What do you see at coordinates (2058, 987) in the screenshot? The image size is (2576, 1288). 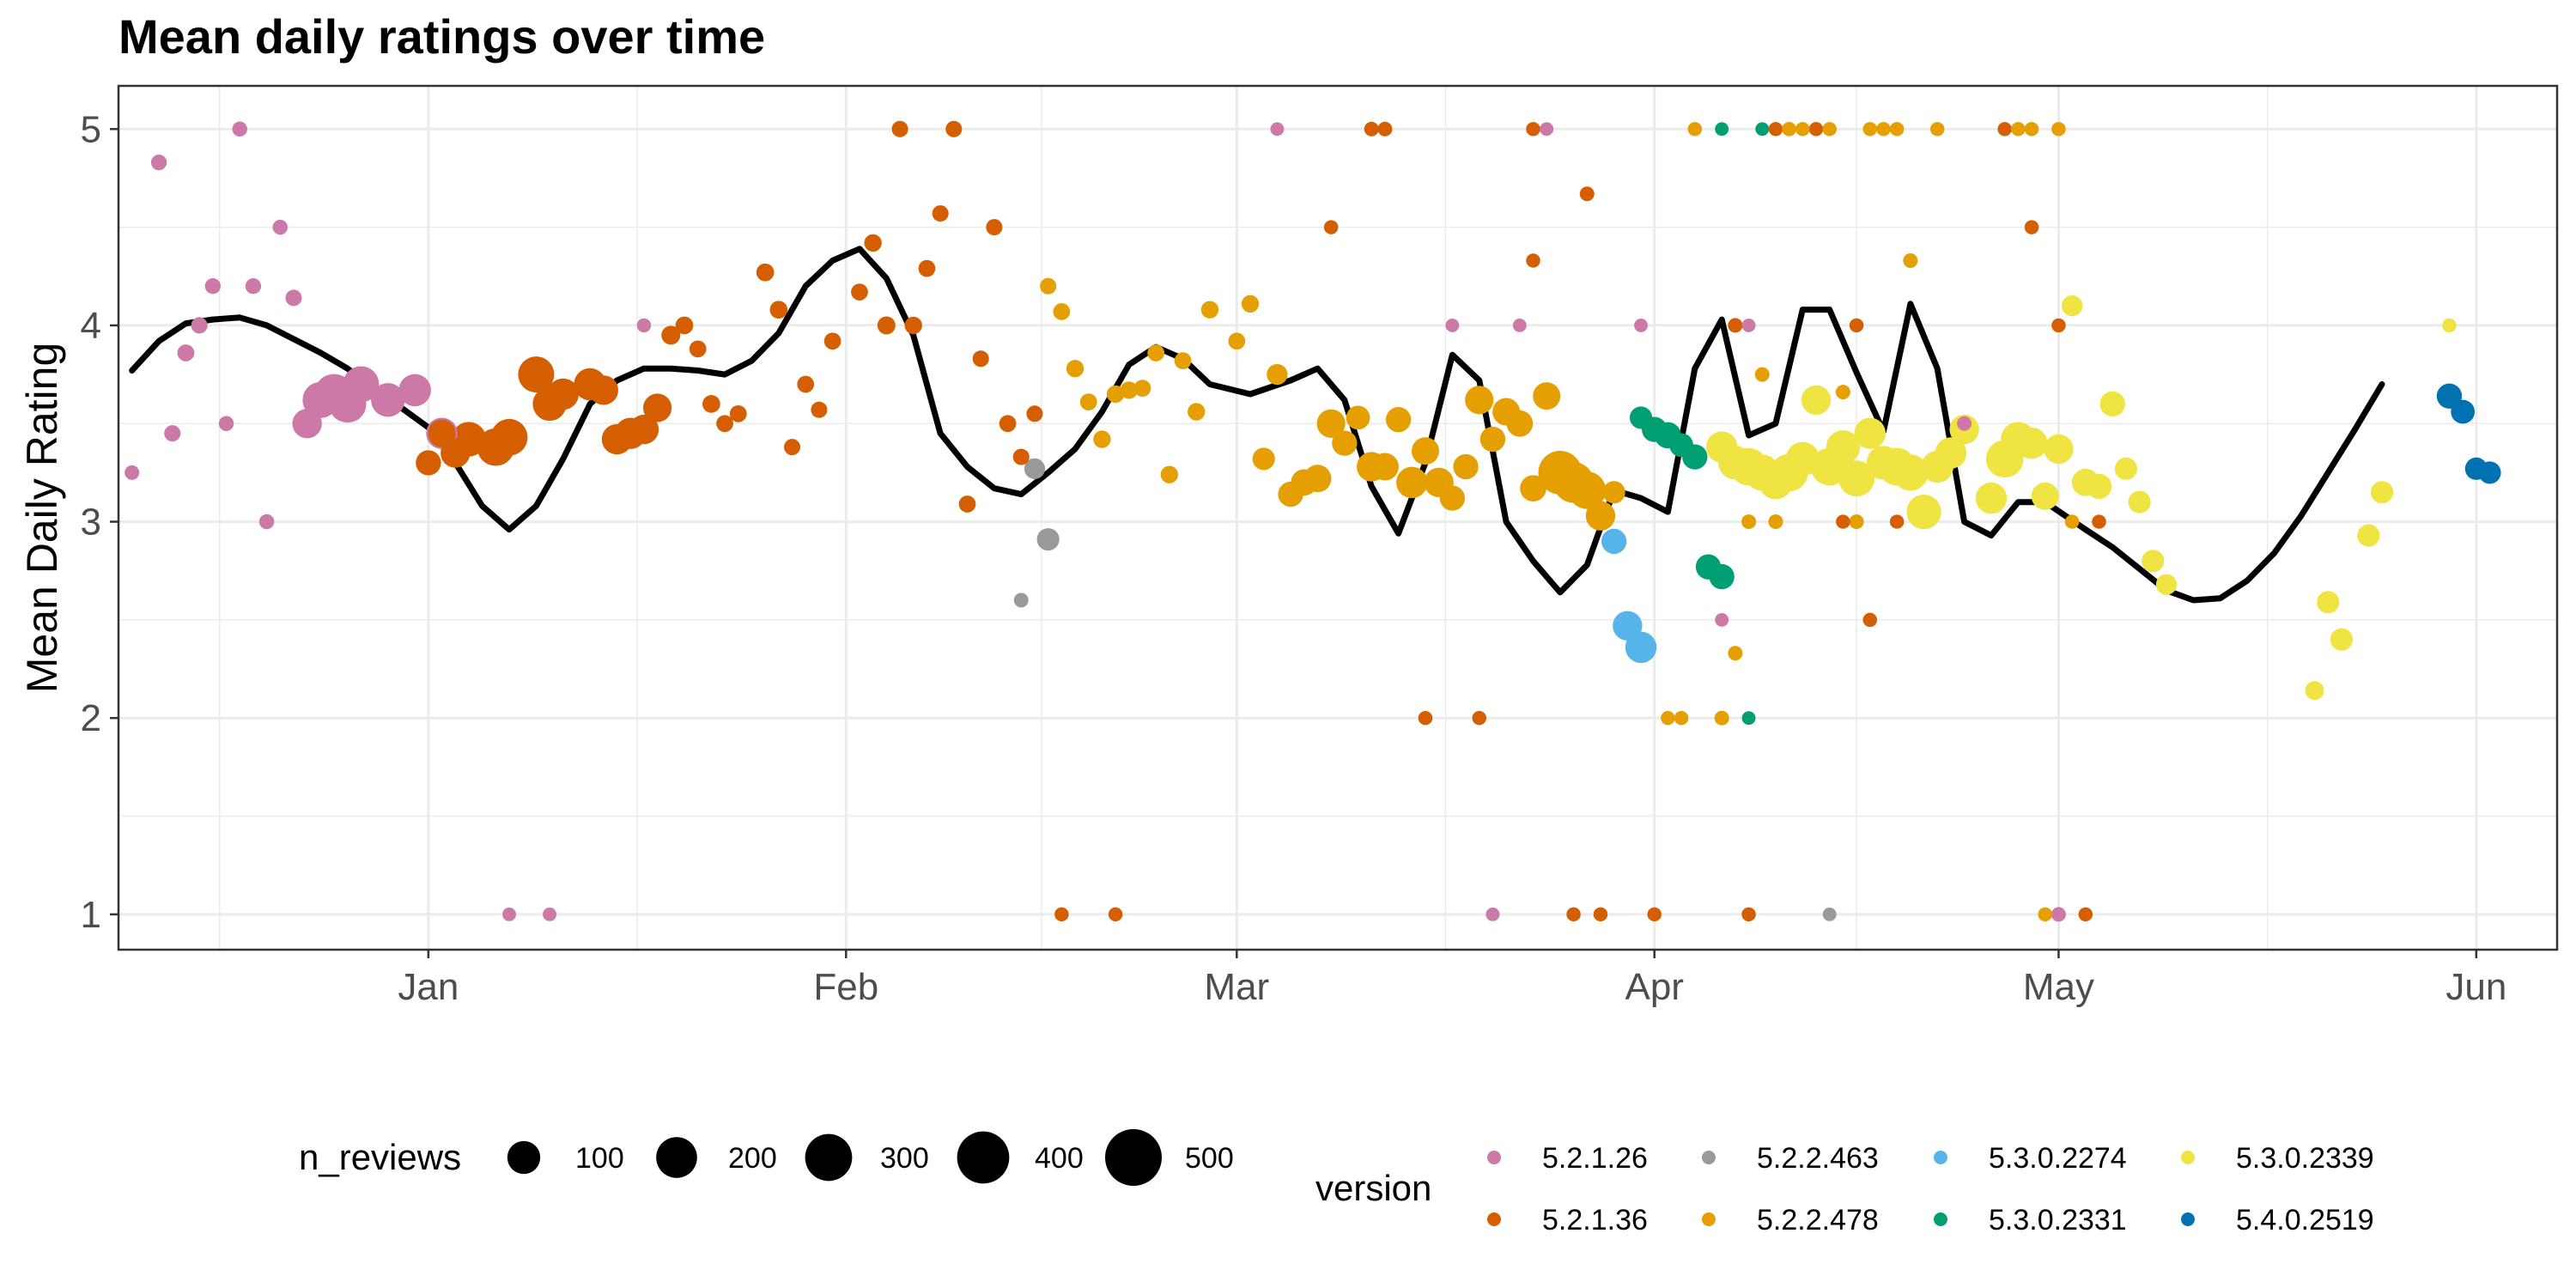 I see `x-tick-label: May` at bounding box center [2058, 987].